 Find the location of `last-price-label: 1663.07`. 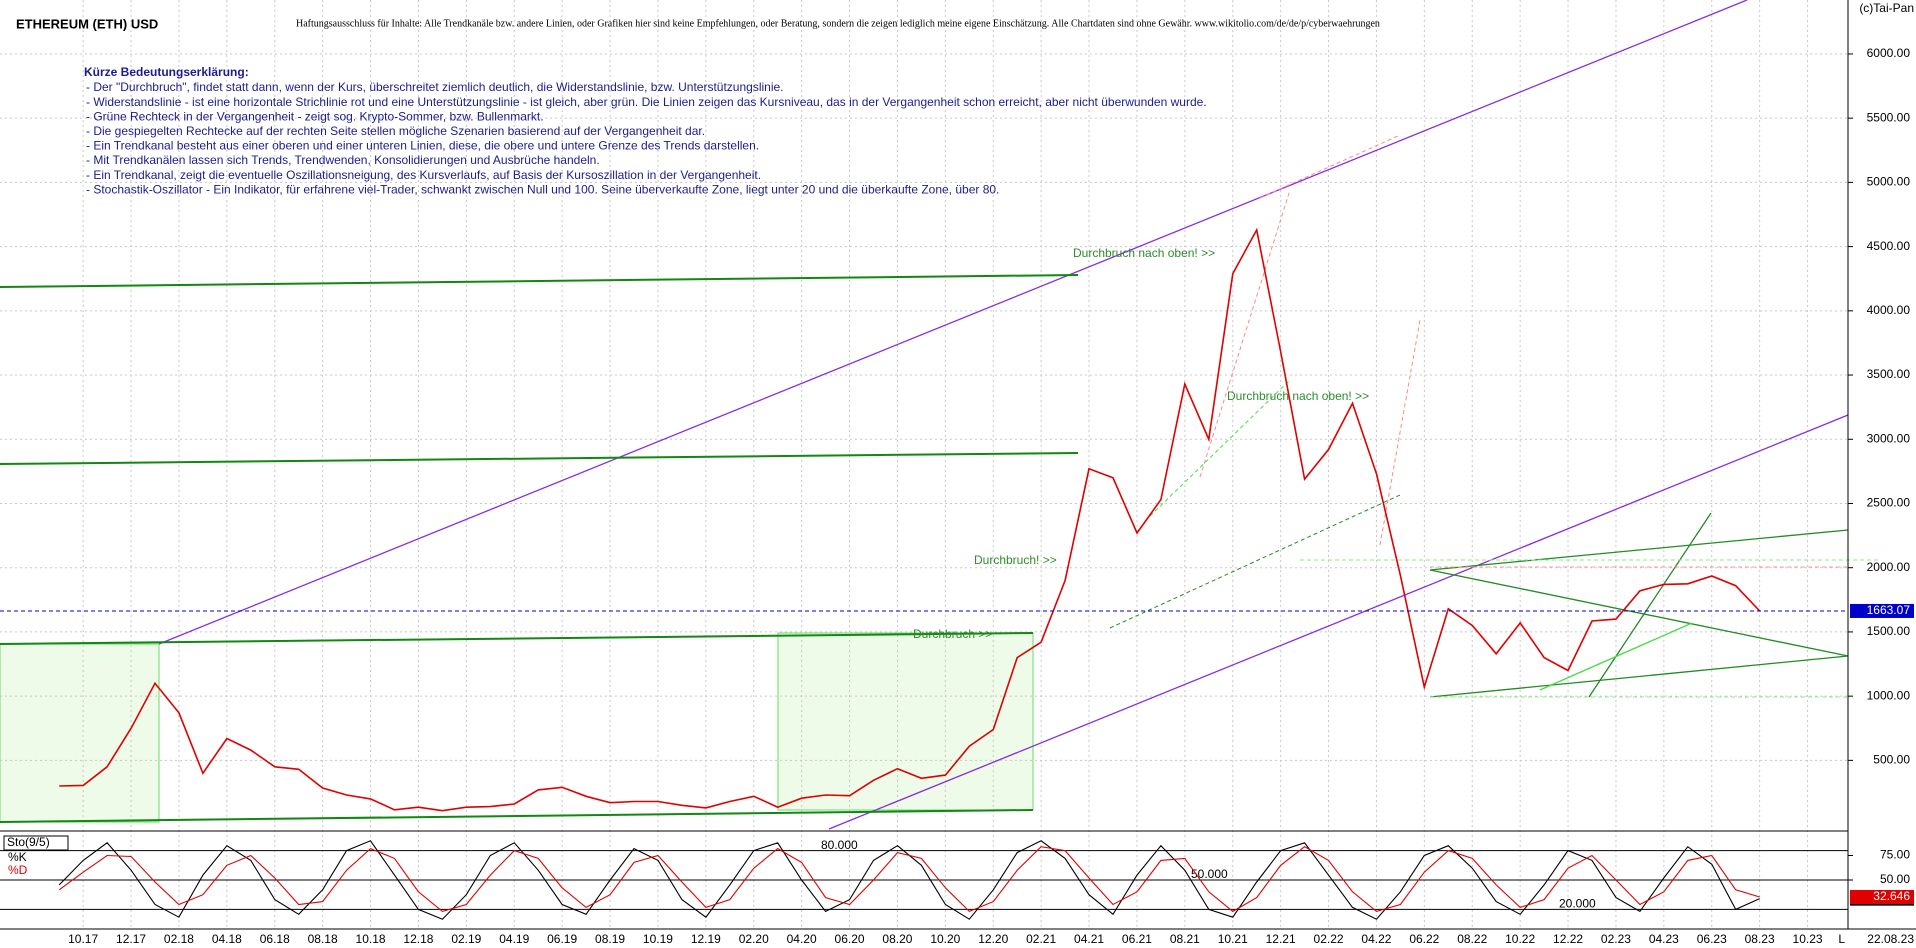

last-price-label: 1663.07 is located at coordinates (1889, 610).